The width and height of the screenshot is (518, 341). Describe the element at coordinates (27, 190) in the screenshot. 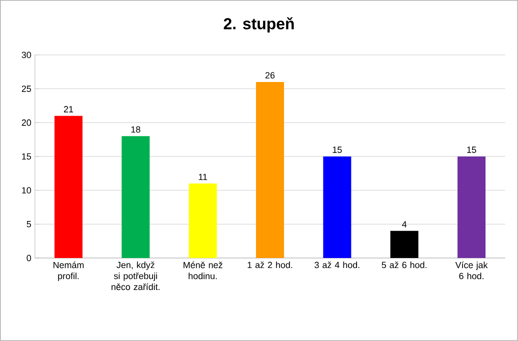

I see `y-tick-label: 10` at that location.